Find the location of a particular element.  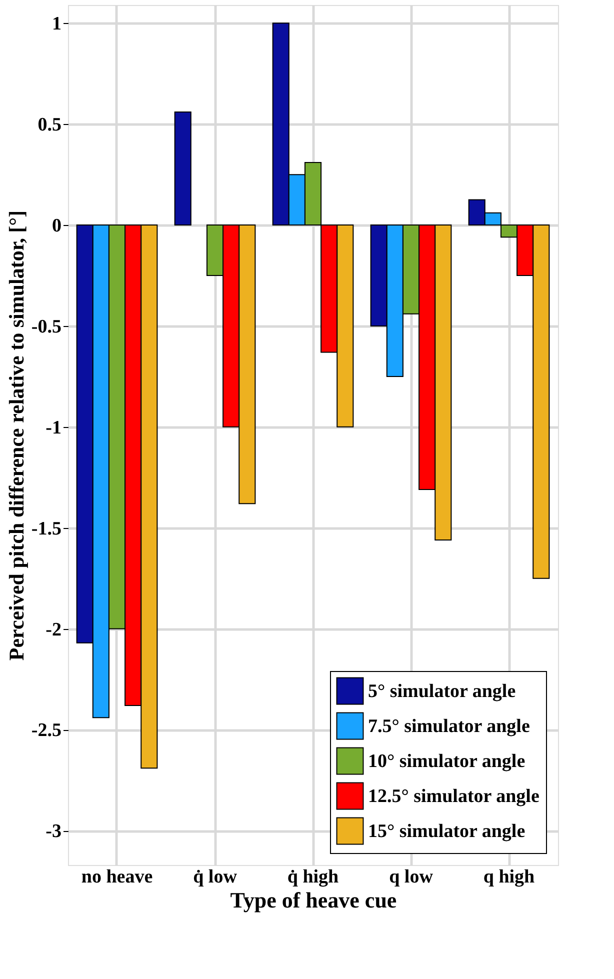

y-tick-label: -2 is located at coordinates (54, 629).